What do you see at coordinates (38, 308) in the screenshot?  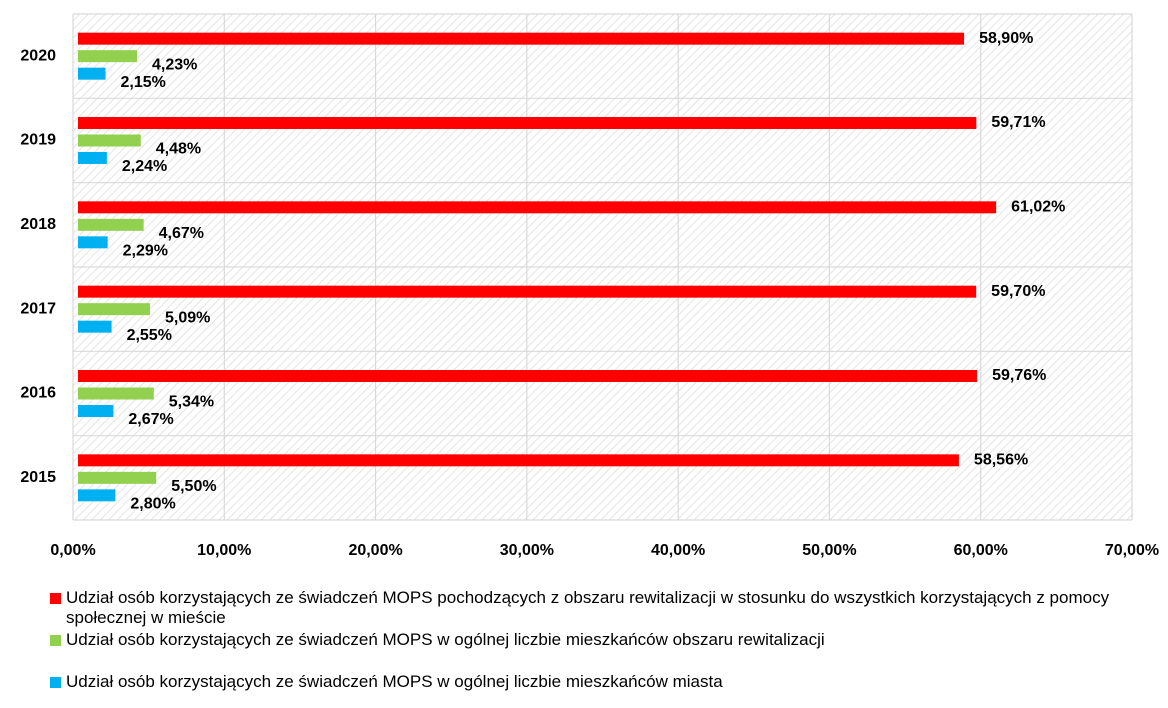 I see `y-tick-label-2017: 2017` at bounding box center [38, 308].